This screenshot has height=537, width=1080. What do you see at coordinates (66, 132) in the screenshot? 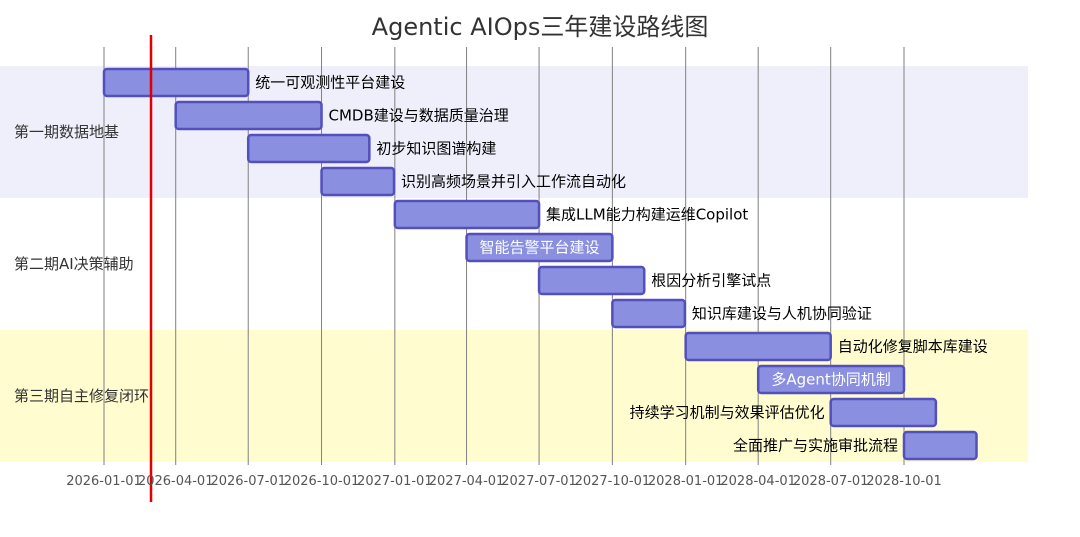
I see `section-label: 第一期数据地基` at bounding box center [66, 132].